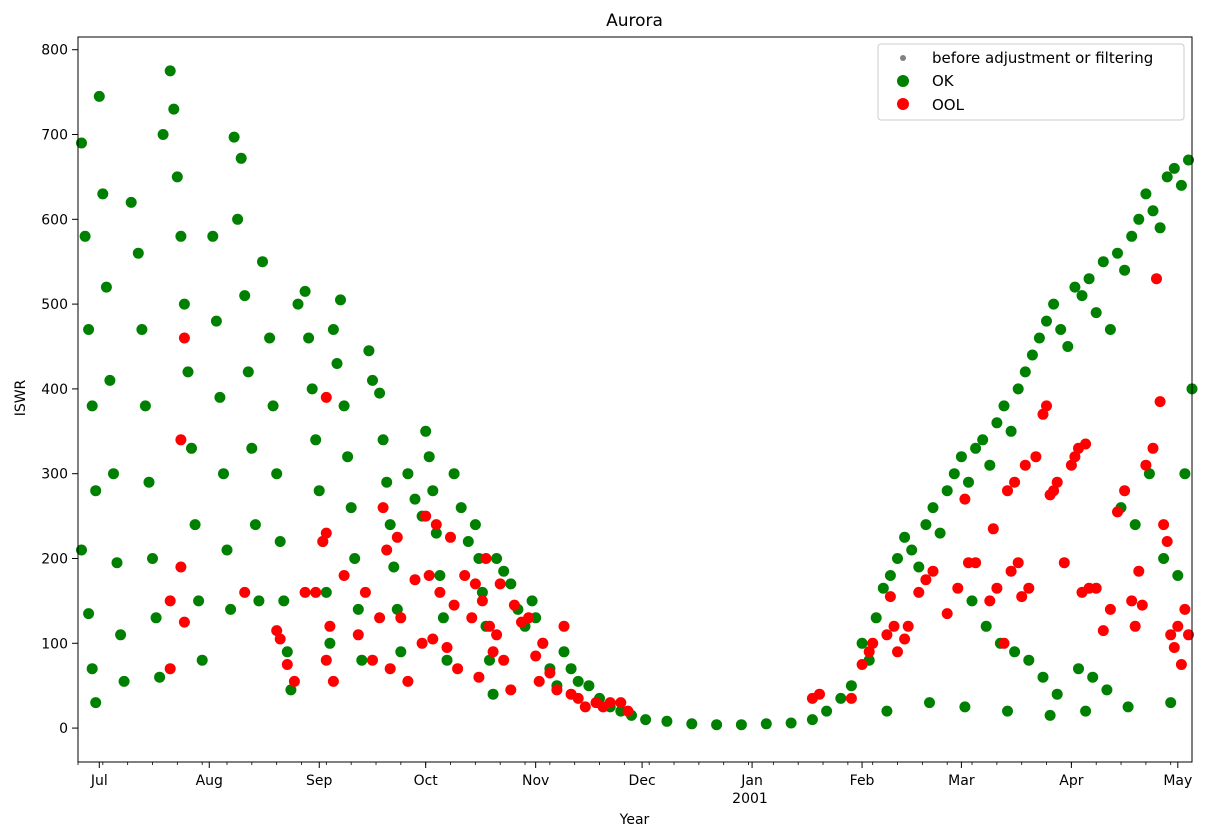 Image resolution: width=1205 pixels, height=839 pixels. What do you see at coordinates (862, 781) in the screenshot?
I see `x-tick-label: Feb` at bounding box center [862, 781].